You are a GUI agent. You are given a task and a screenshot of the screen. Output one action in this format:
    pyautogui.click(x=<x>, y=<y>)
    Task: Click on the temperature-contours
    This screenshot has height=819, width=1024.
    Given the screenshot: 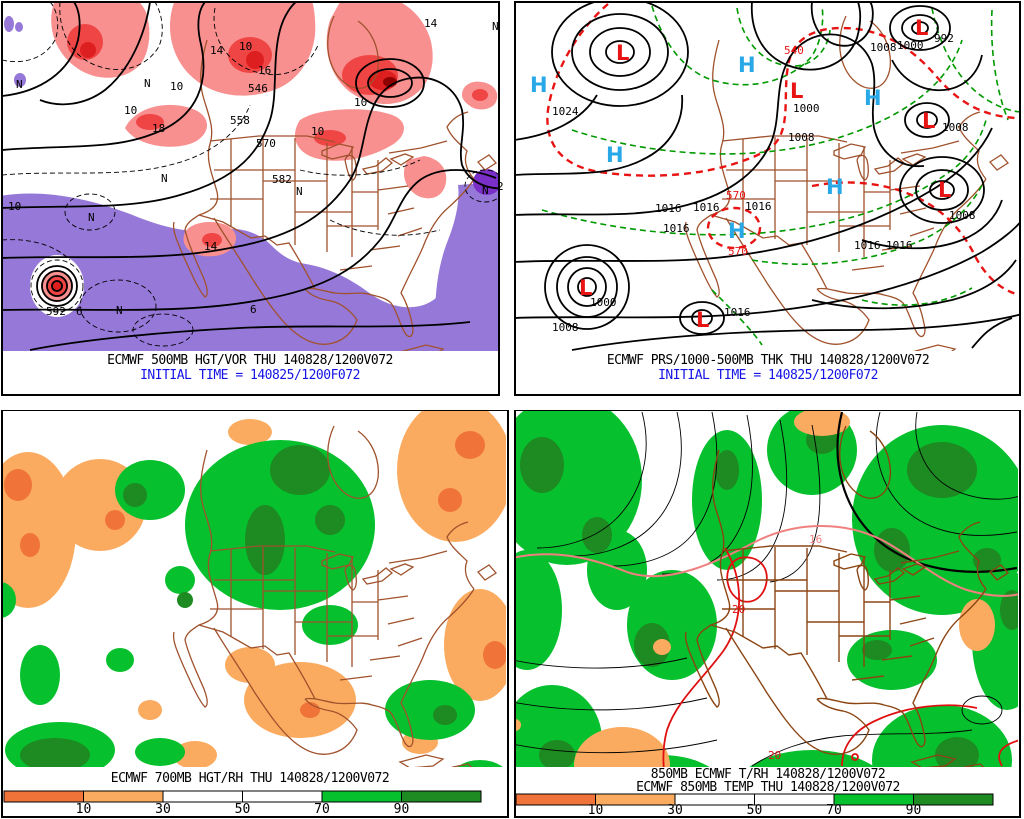 What is the action you would take?
    pyautogui.click(x=766, y=646)
    